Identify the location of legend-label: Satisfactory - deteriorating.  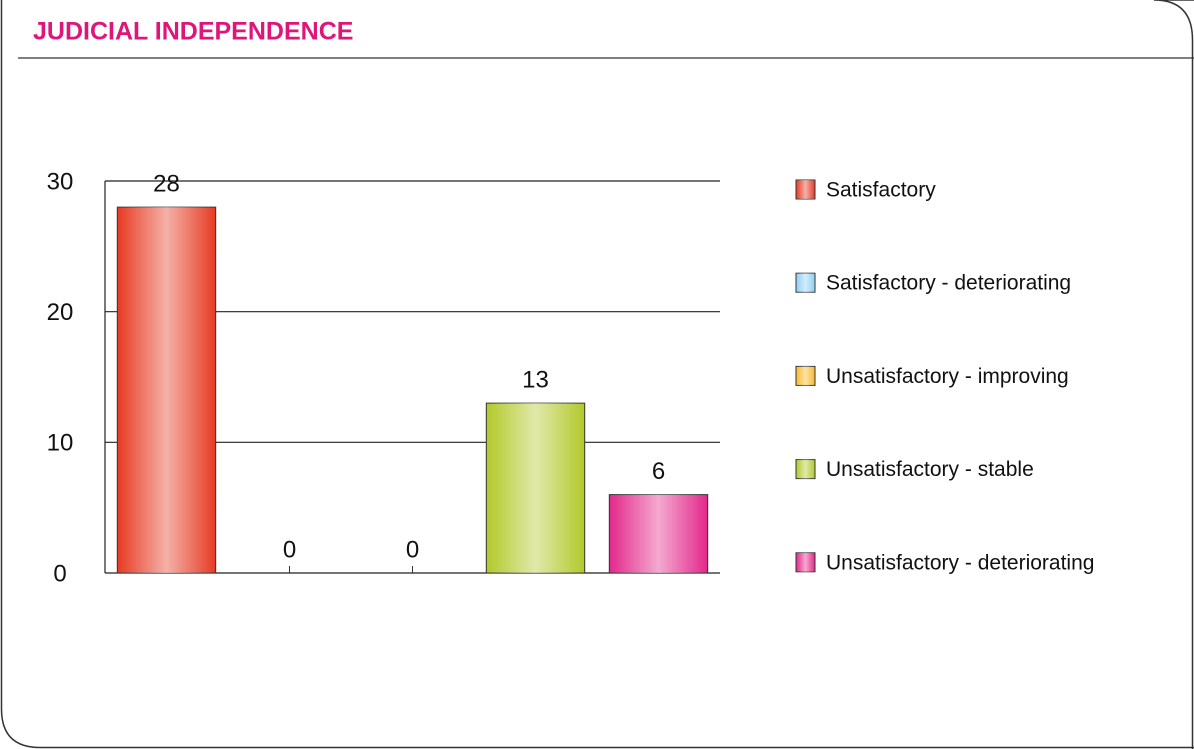
(948, 283).